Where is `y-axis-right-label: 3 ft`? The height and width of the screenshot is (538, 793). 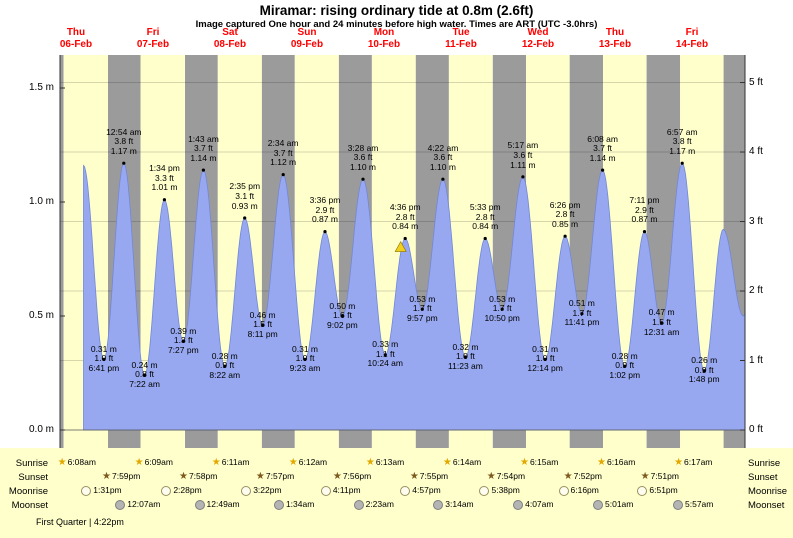
y-axis-right-label: 3 ft is located at coordinates (756, 221).